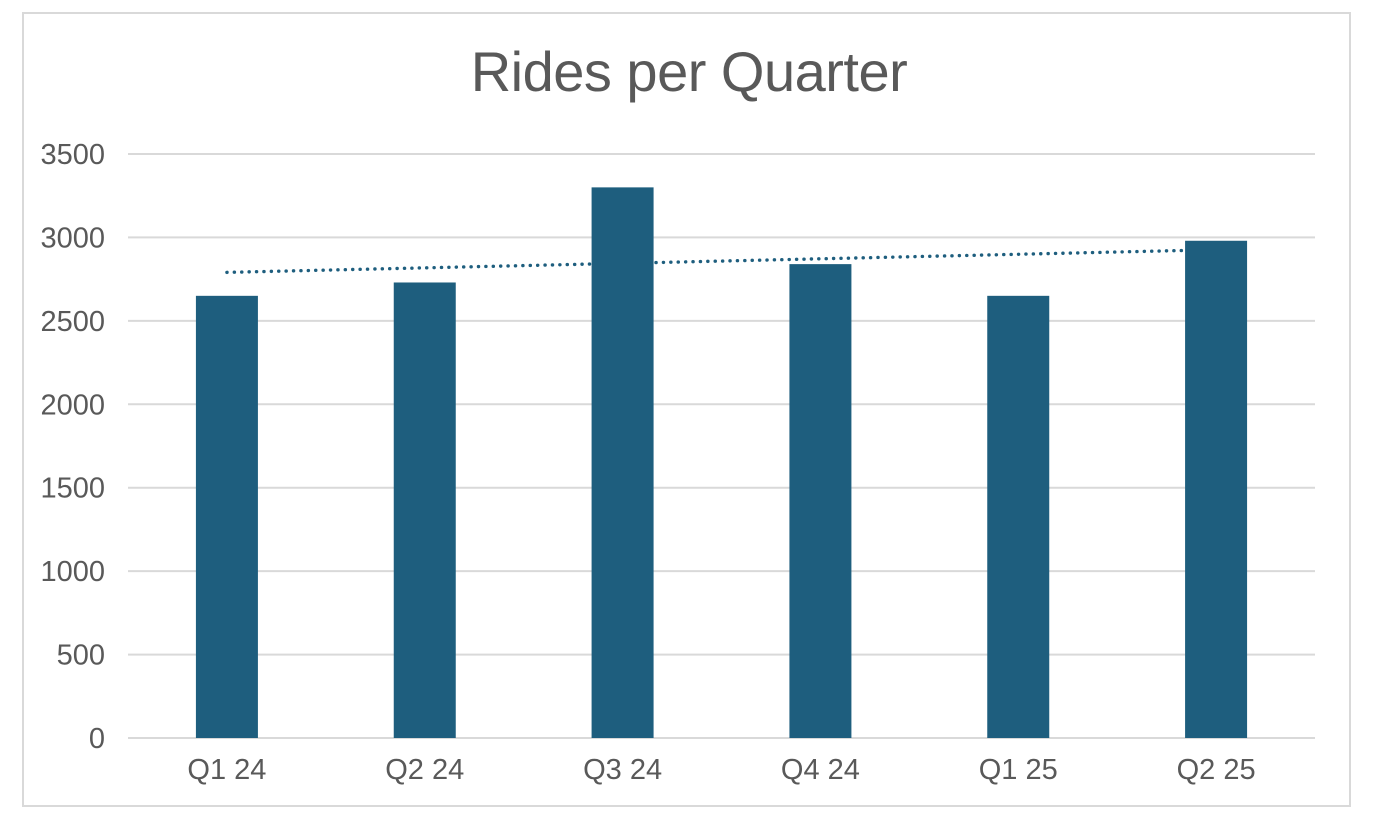  Describe the element at coordinates (72, 238) in the screenshot. I see `y-axis-tick-label: 3000` at that location.